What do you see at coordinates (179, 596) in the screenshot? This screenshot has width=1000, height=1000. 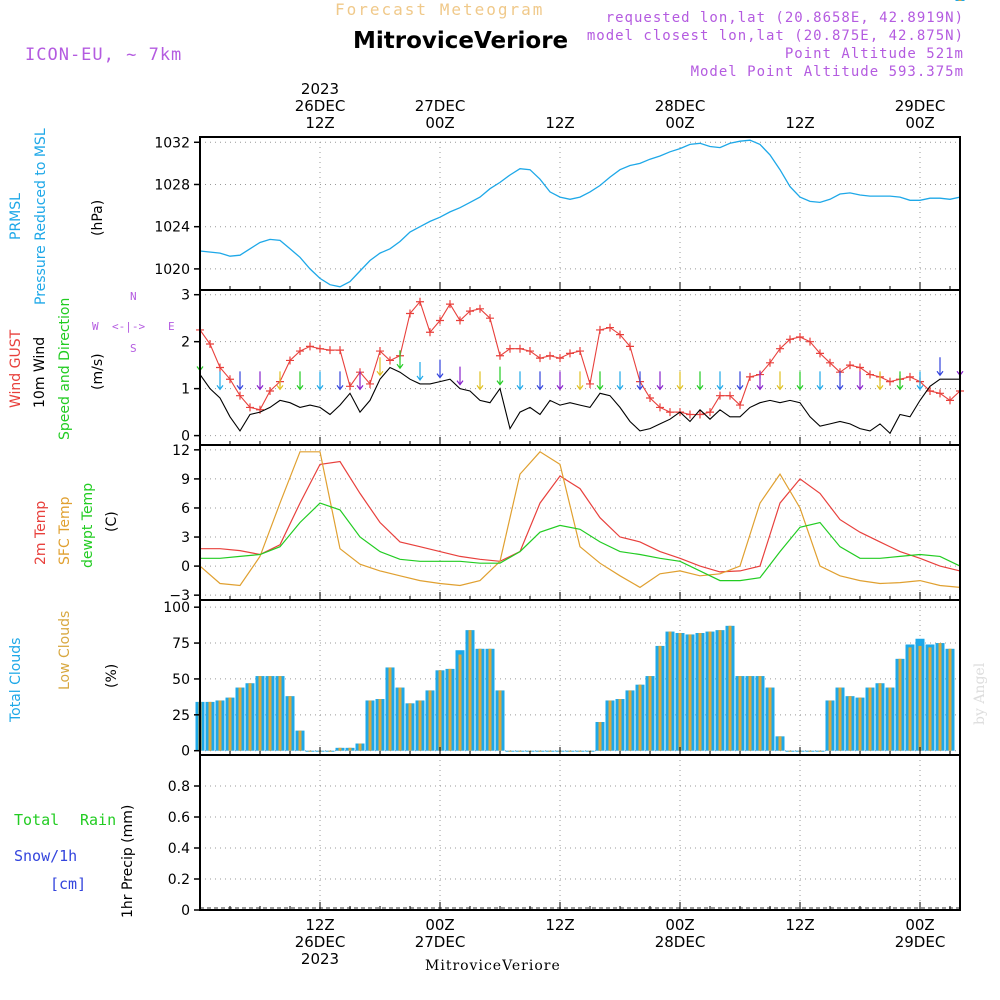 I see `y-tick-label: −3` at bounding box center [179, 596].